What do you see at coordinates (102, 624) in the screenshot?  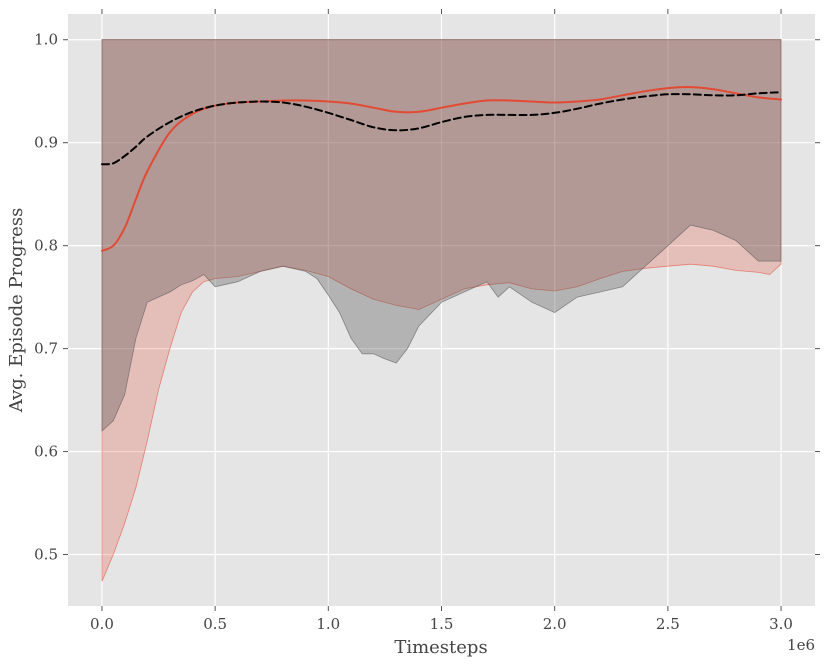 I see `x-tick-label: 0.0` at bounding box center [102, 624].